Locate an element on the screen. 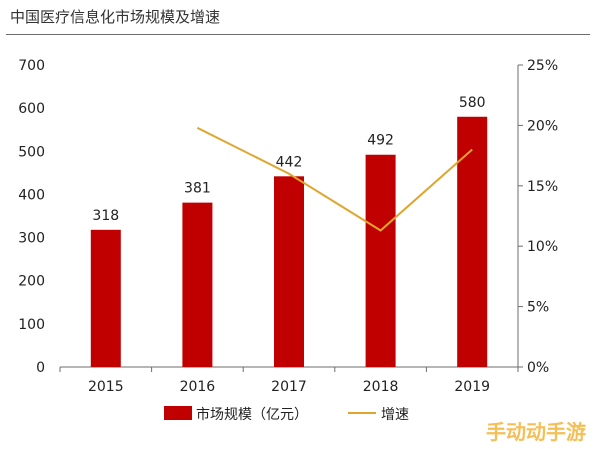 The image size is (594, 449). chart-title: 中国医疗信息化市场规模及增速 is located at coordinates (115, 17).